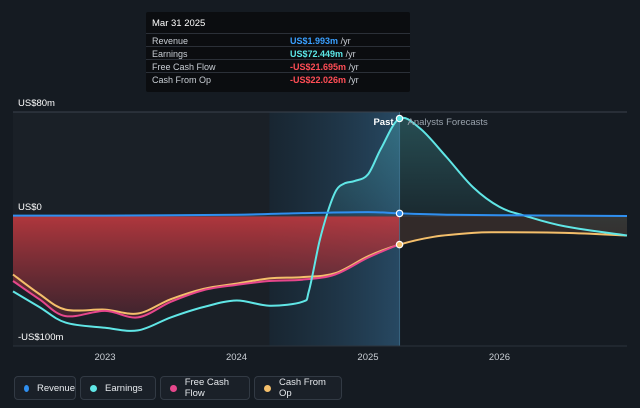  What do you see at coordinates (179, 23) in the screenshot?
I see `tooltip-date: Mar 31 2025` at bounding box center [179, 23].